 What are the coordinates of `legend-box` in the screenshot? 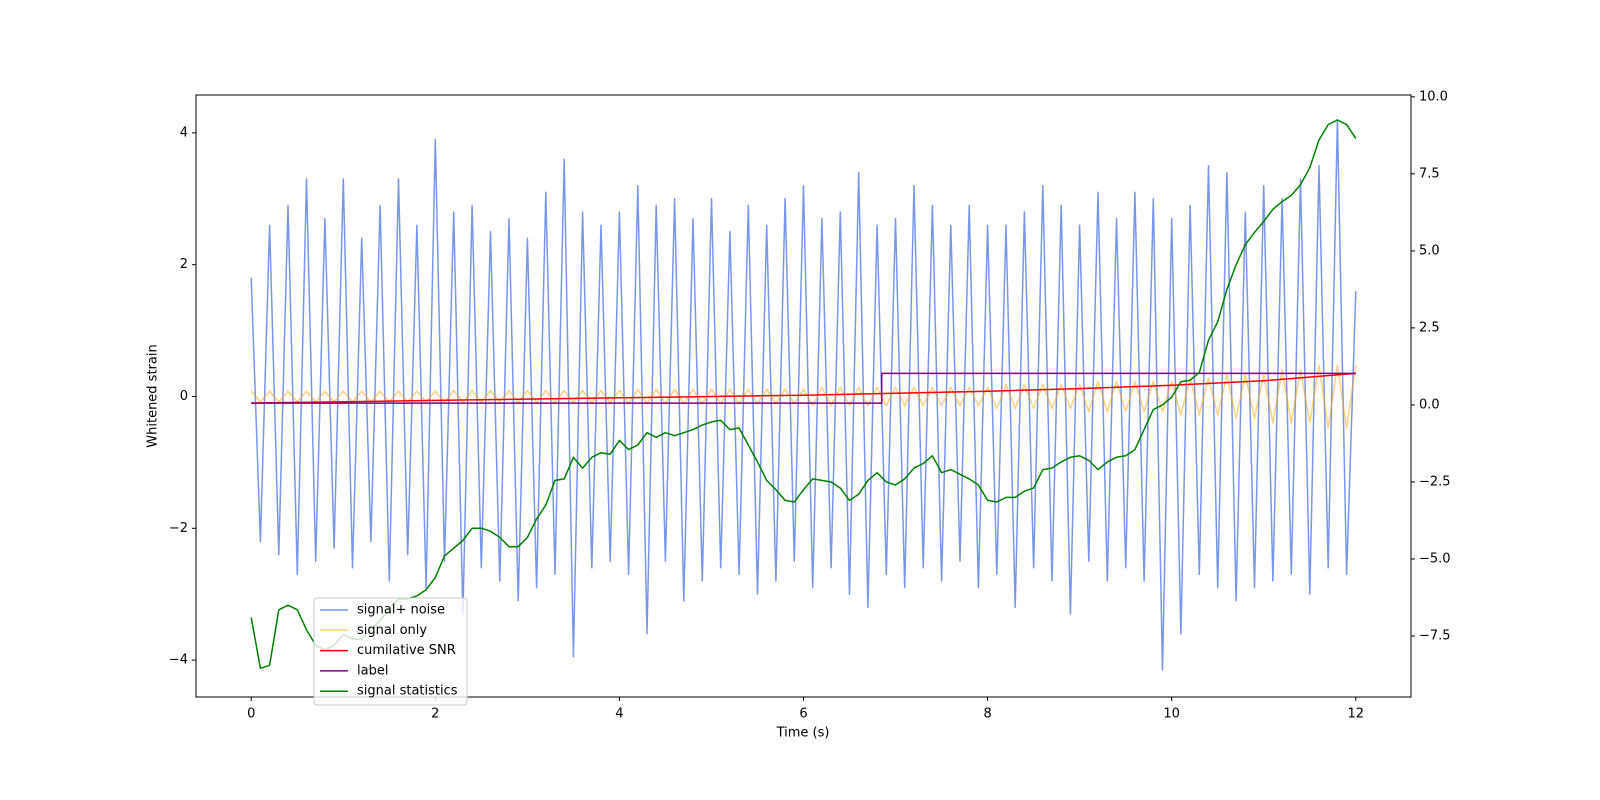 It's located at (390, 651).